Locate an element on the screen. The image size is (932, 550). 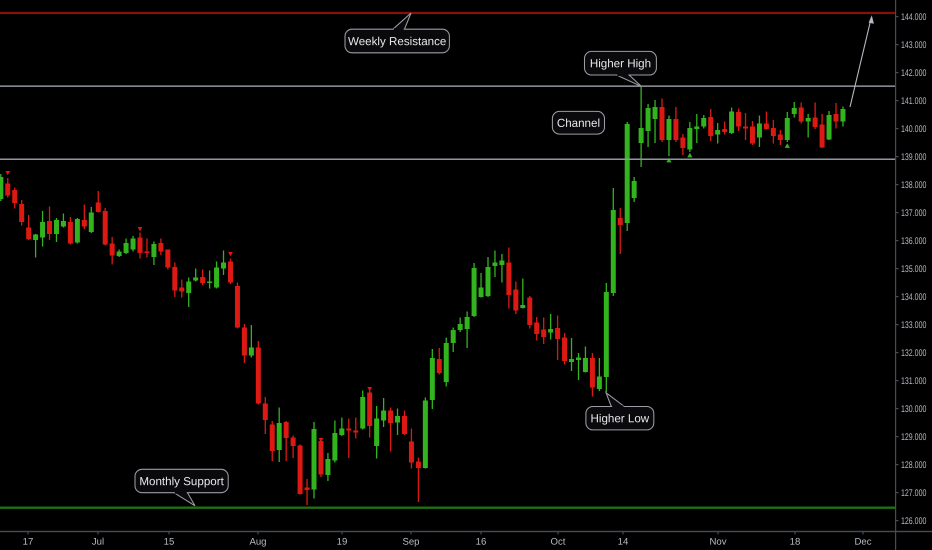
svg-text: 17 is located at coordinates (28, 542).